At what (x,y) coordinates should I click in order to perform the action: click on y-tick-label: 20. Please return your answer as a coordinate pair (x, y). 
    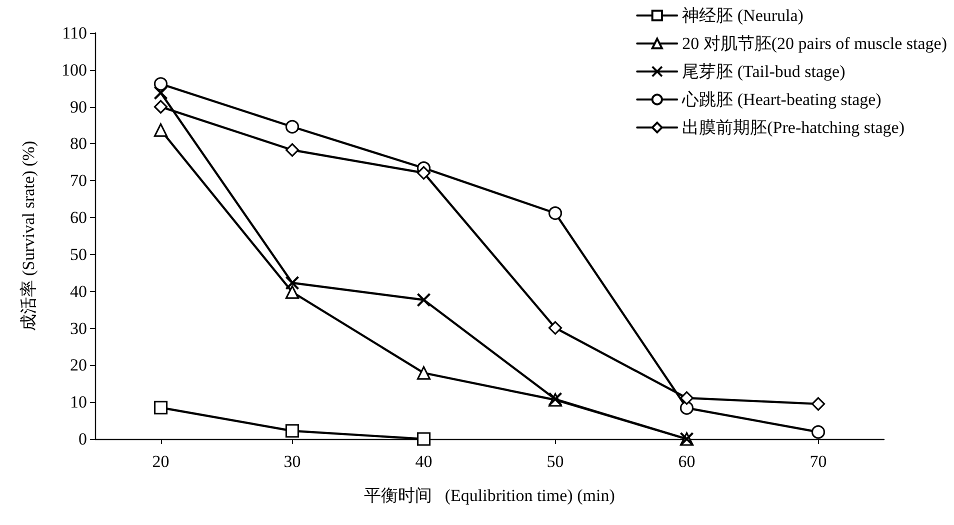
    Looking at the image, I should click on (78, 365).